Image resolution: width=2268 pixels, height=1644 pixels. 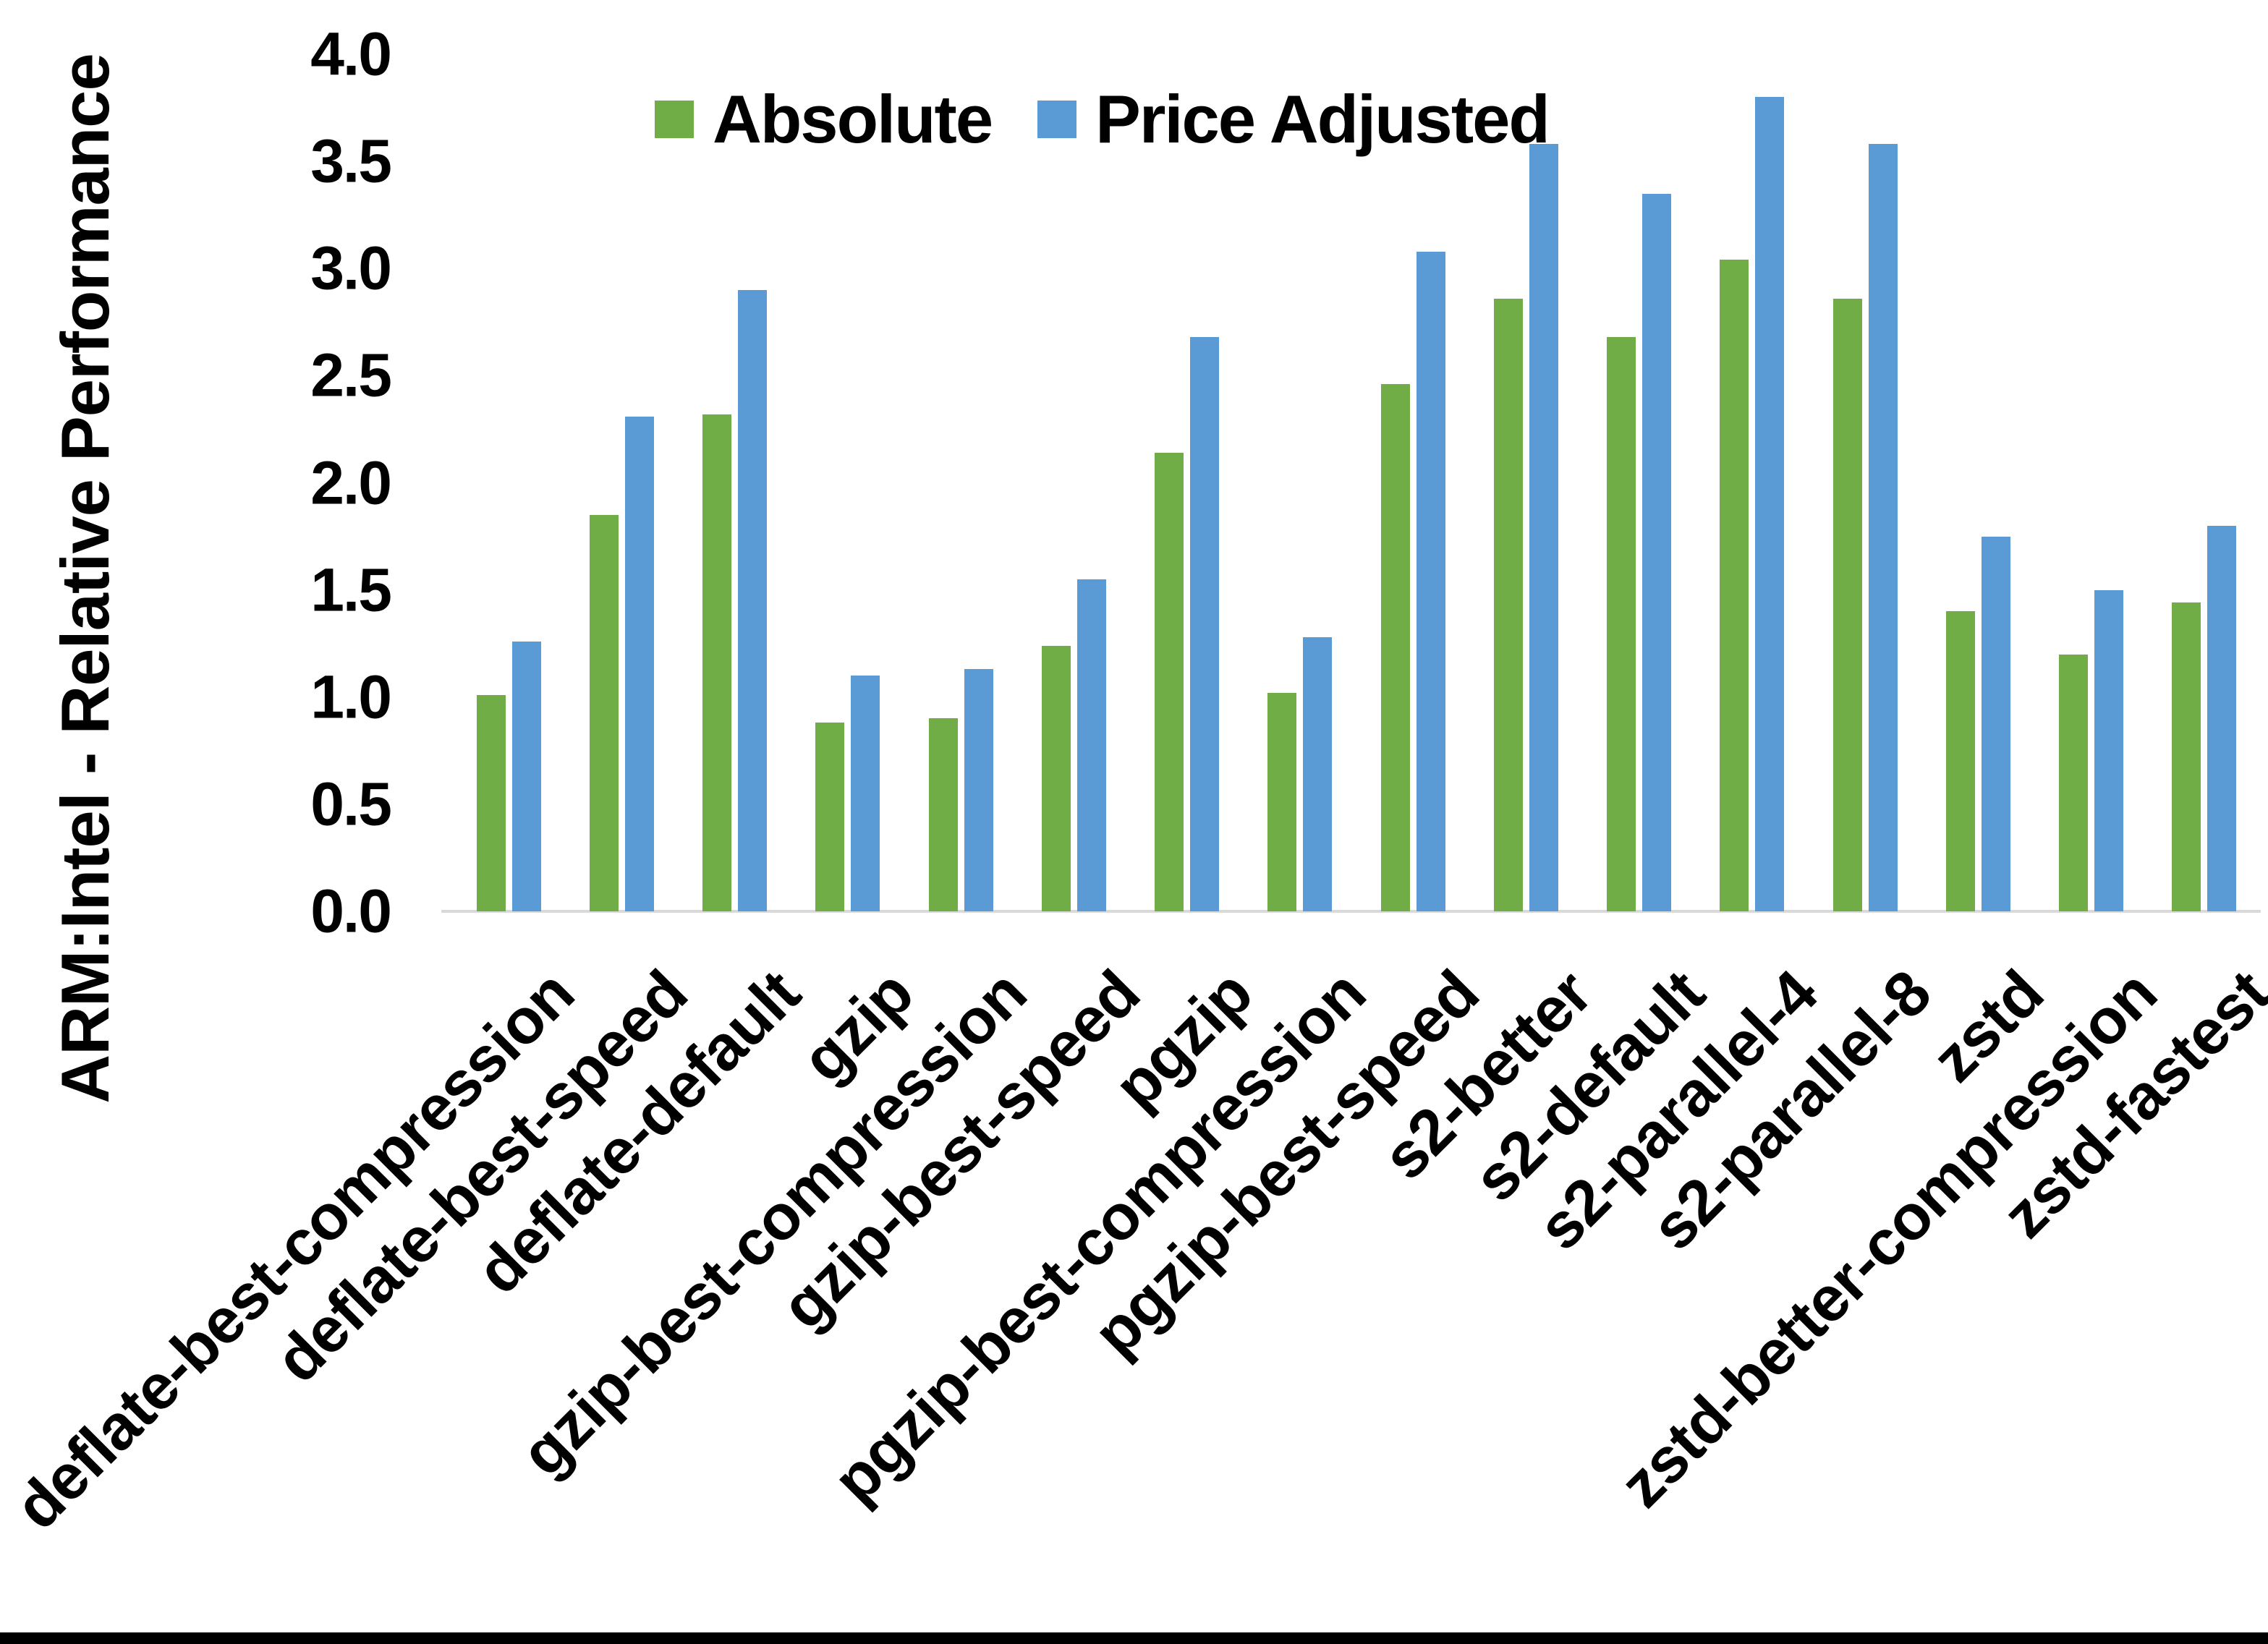 I want to click on bar-price-adjusted-pgzip-best-speed, so click(x=1430, y=581).